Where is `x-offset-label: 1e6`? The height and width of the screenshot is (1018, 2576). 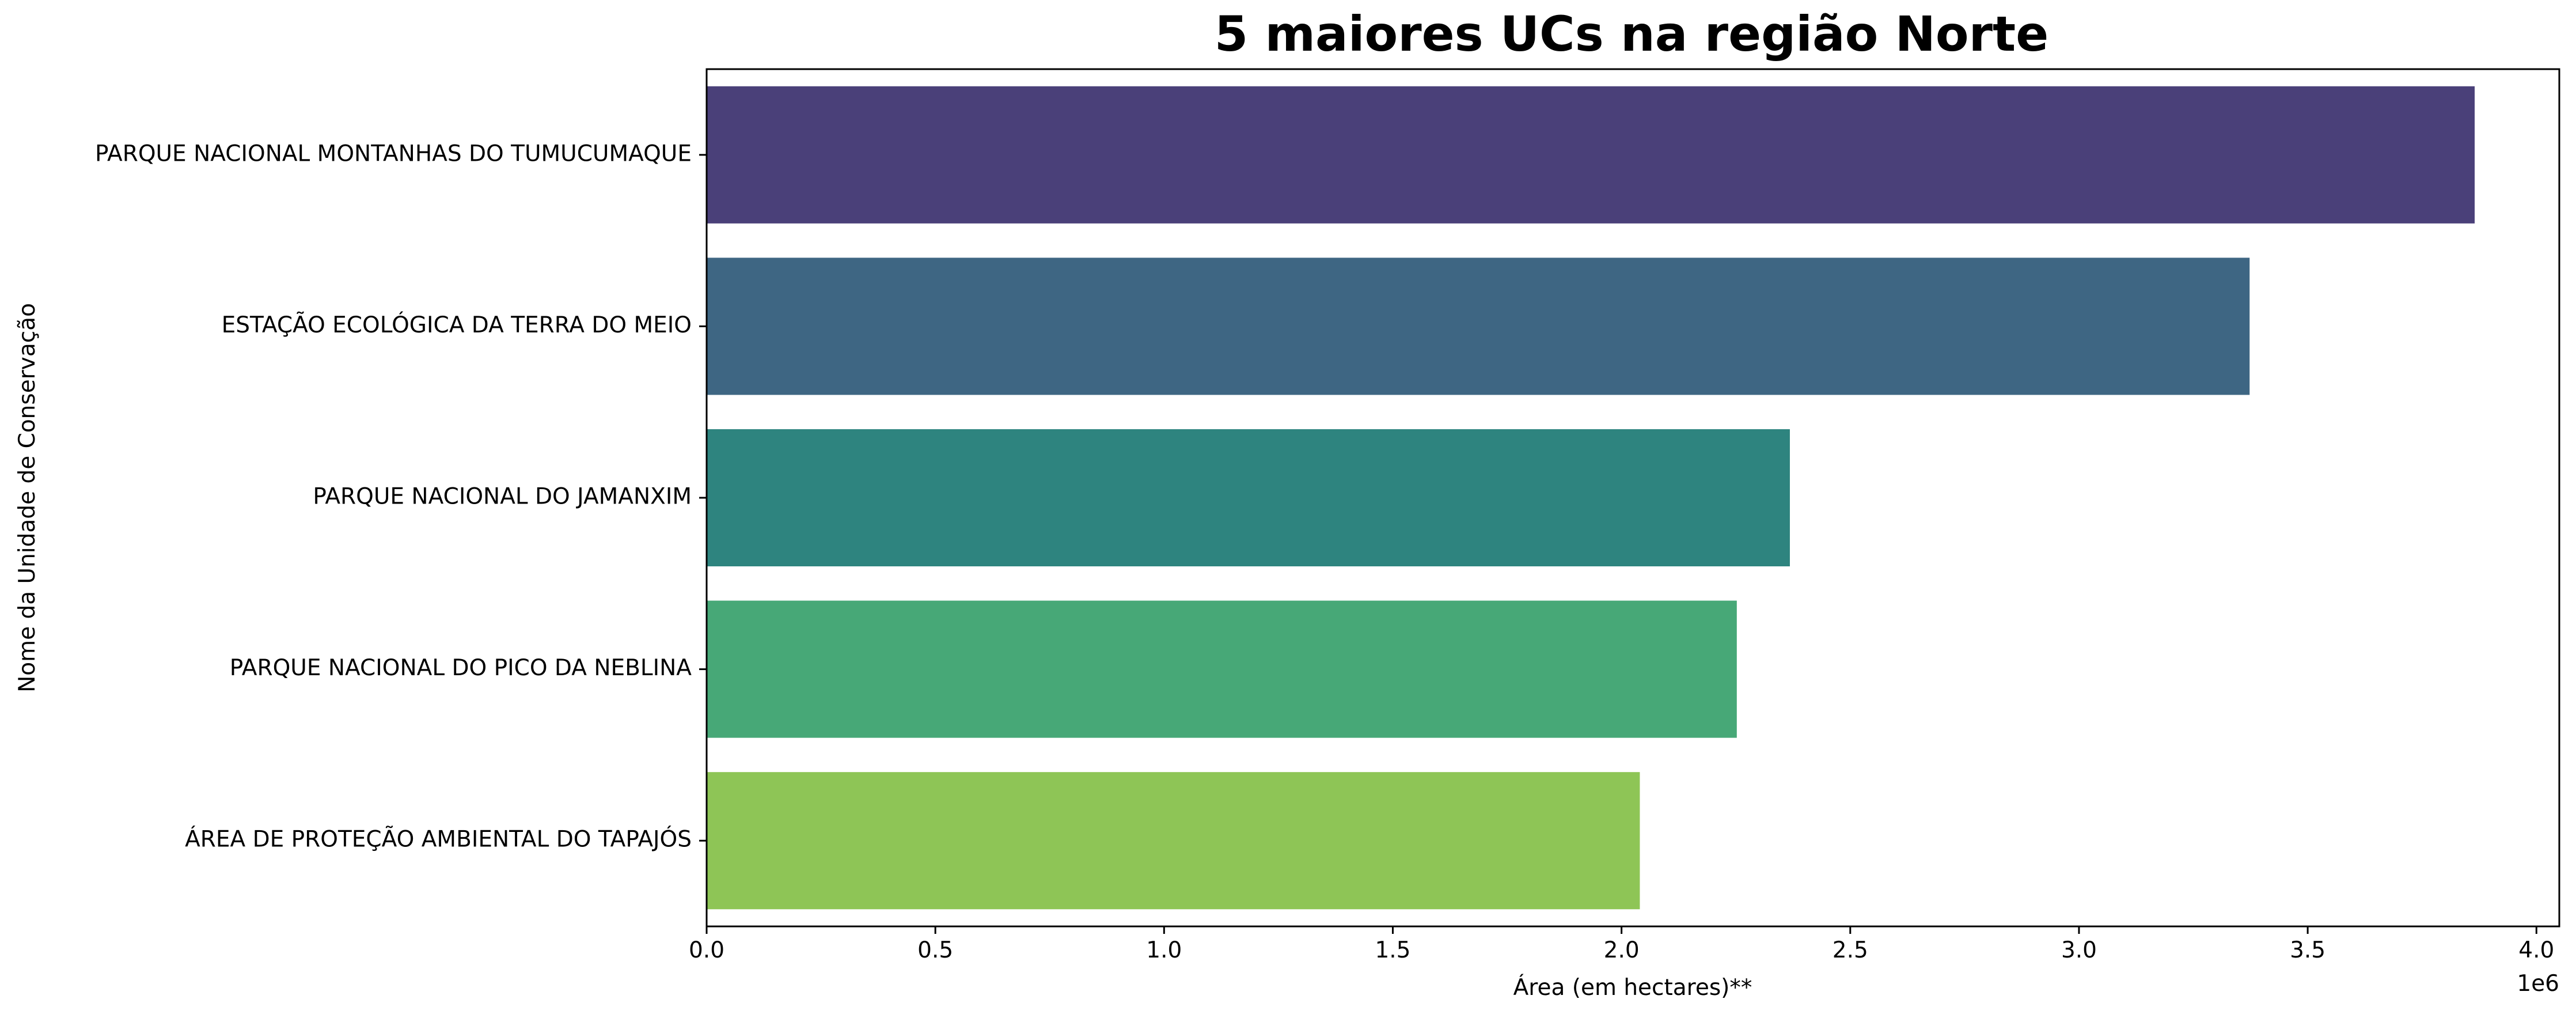 x-offset-label: 1e6 is located at coordinates (2538, 984).